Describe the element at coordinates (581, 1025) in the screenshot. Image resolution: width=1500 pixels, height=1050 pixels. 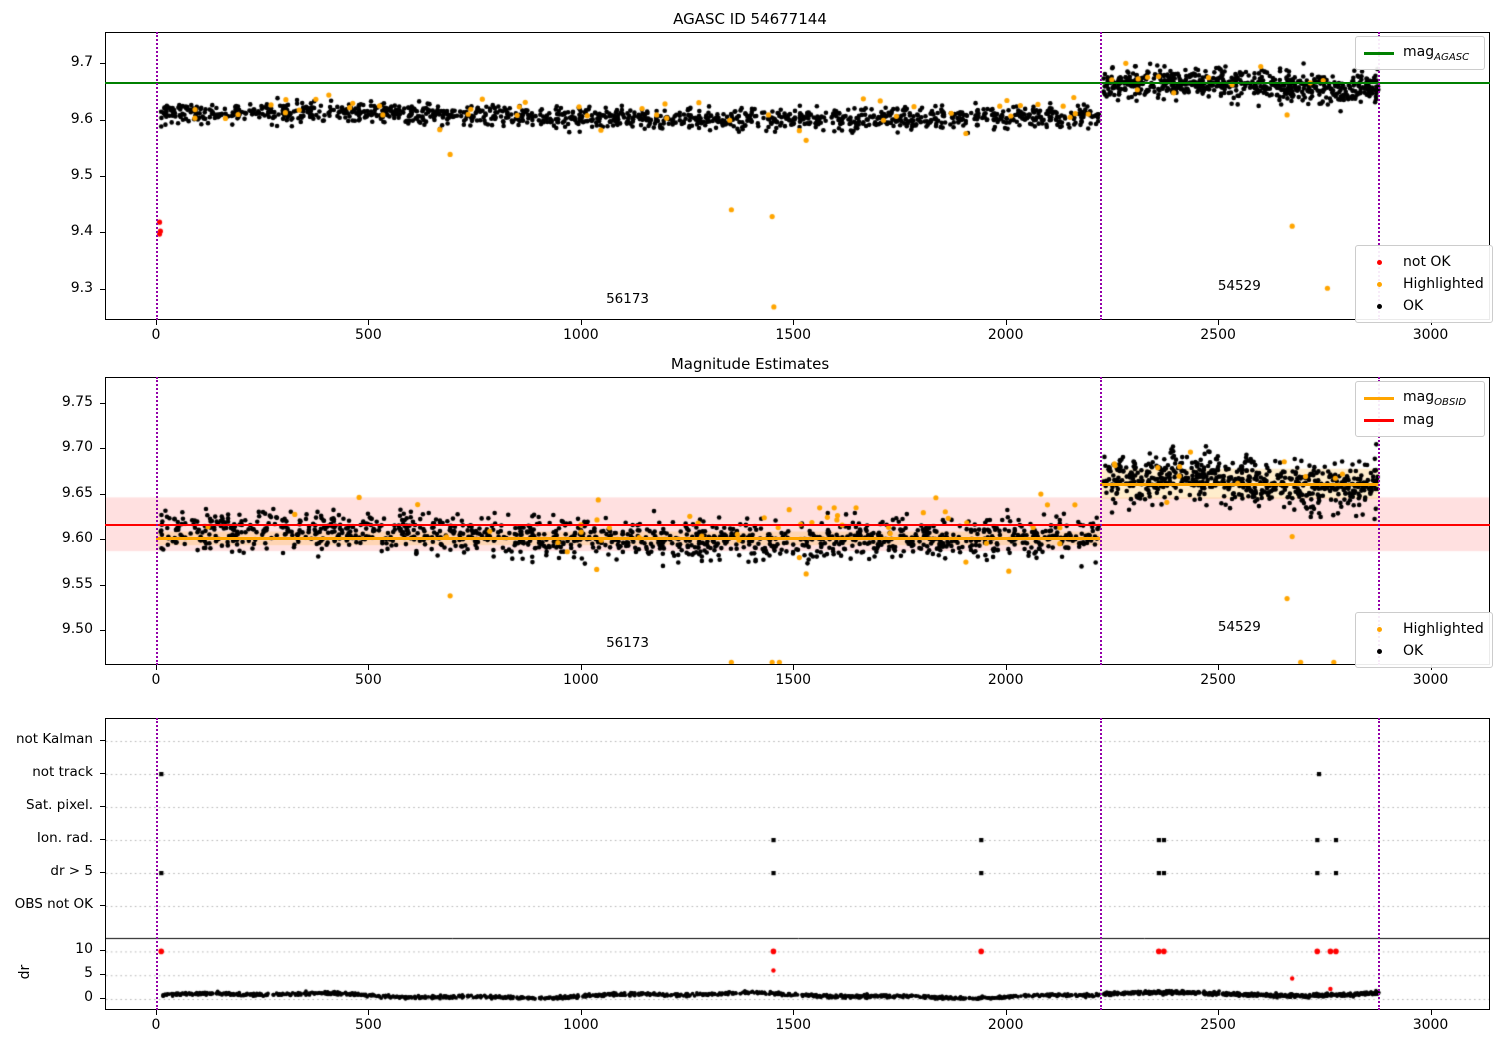
I see `panel3-xtick-label: 1000` at that location.